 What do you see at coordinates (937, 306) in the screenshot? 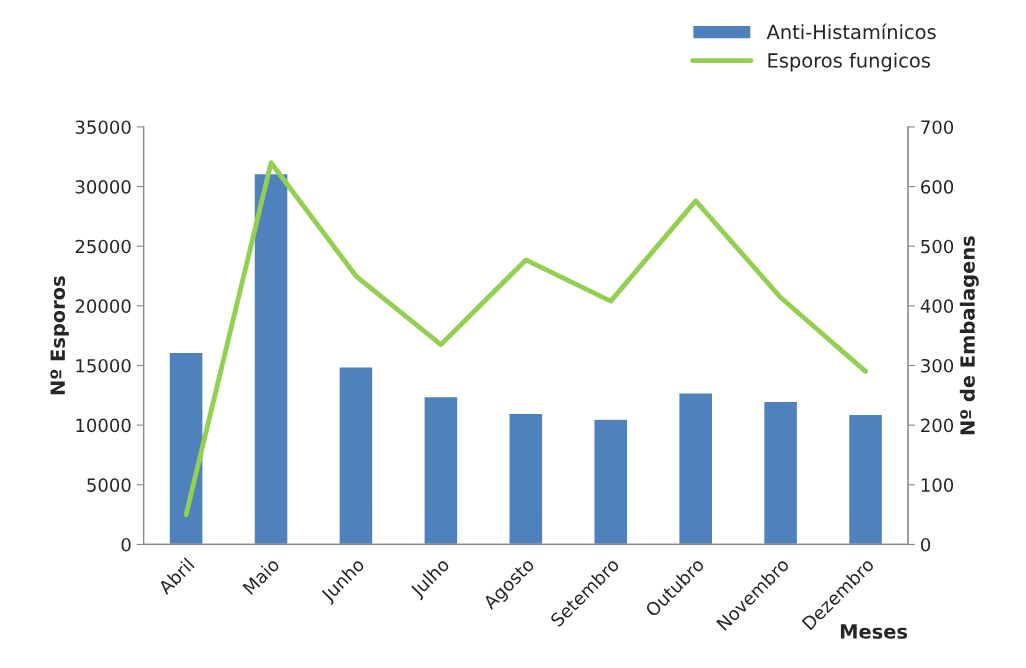
I see `y2-tick-label: 400` at bounding box center [937, 306].